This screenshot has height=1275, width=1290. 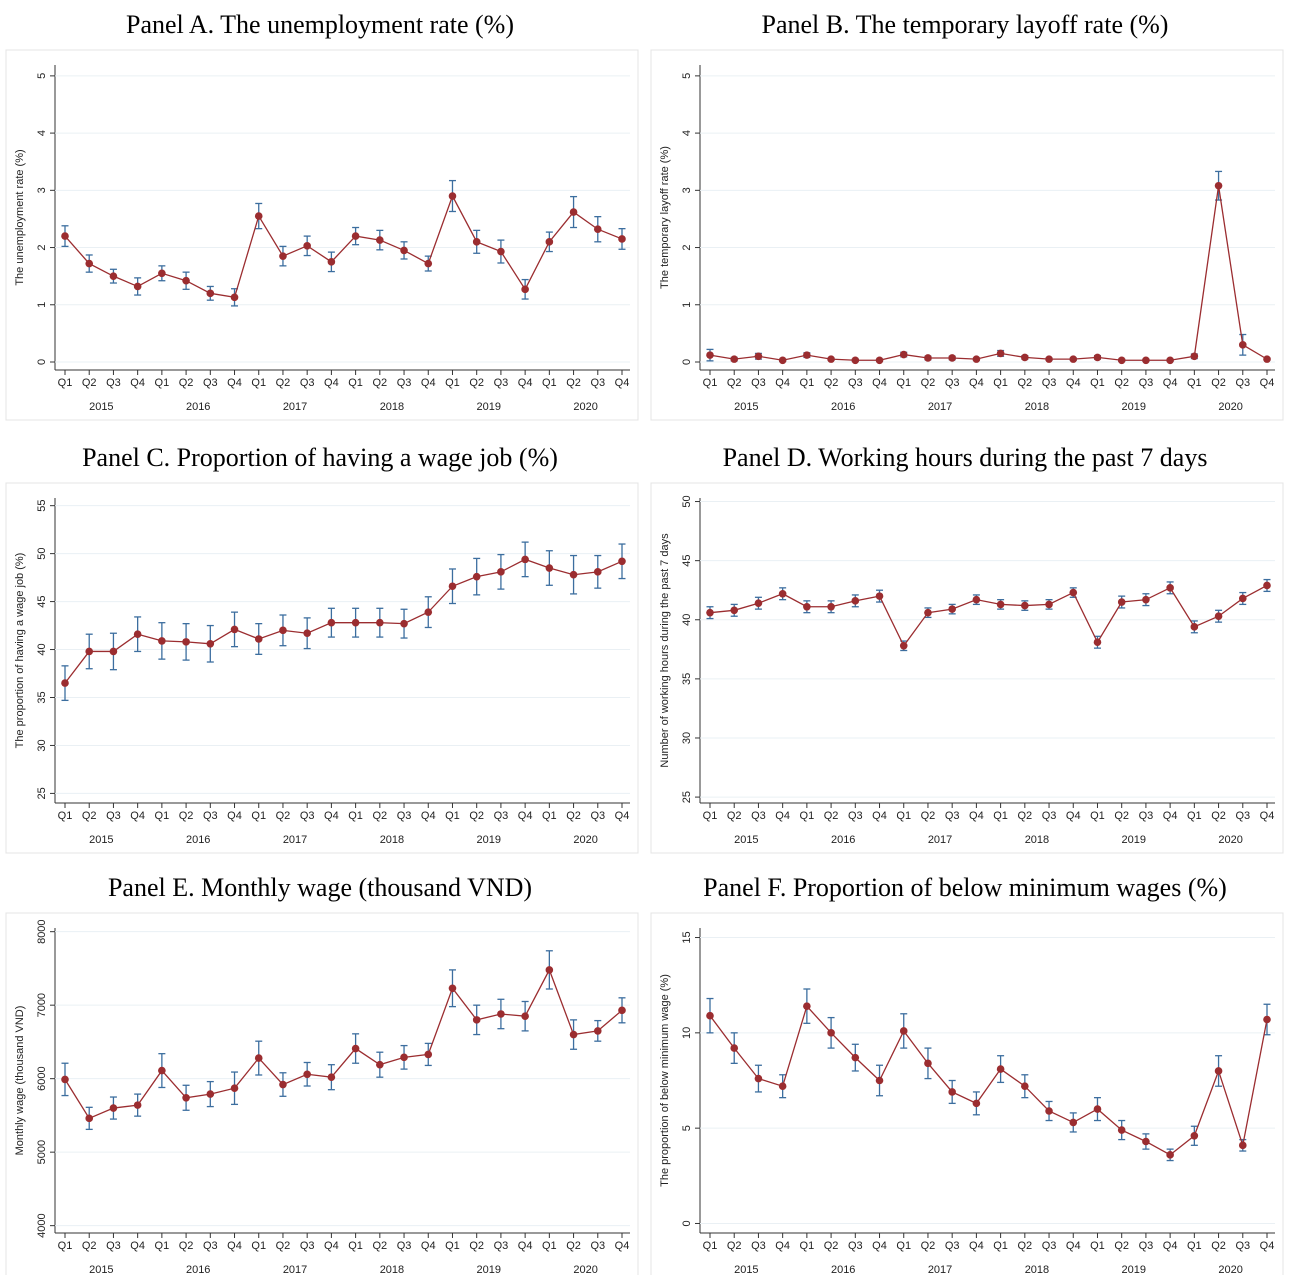 I want to click on y-tick-label: 0, so click(x=42, y=362).